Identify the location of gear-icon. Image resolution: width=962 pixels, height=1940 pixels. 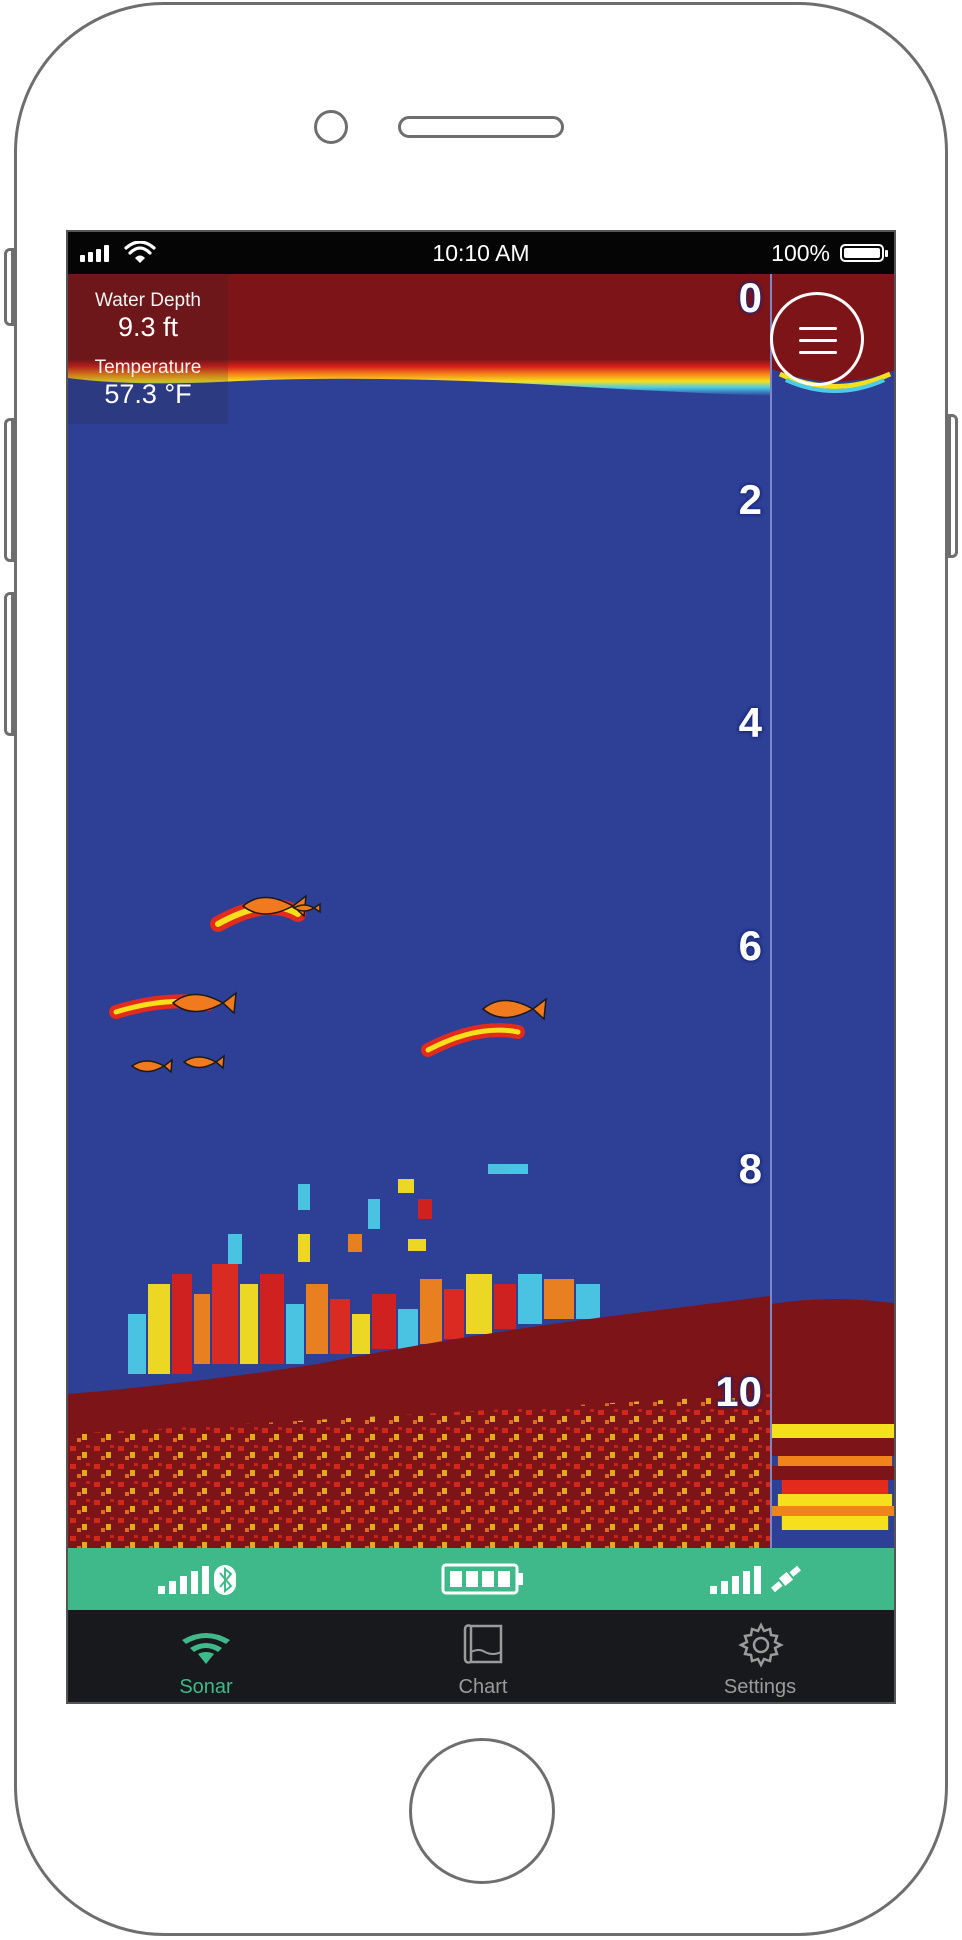
(761, 1645).